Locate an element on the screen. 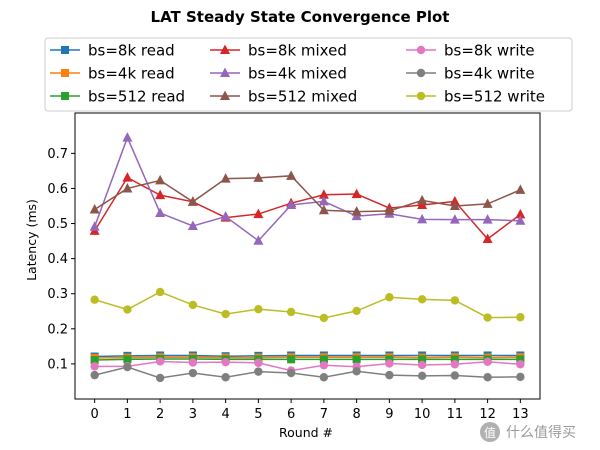 The image size is (600, 450). y-tick-label: 0.2 is located at coordinates (57, 329).